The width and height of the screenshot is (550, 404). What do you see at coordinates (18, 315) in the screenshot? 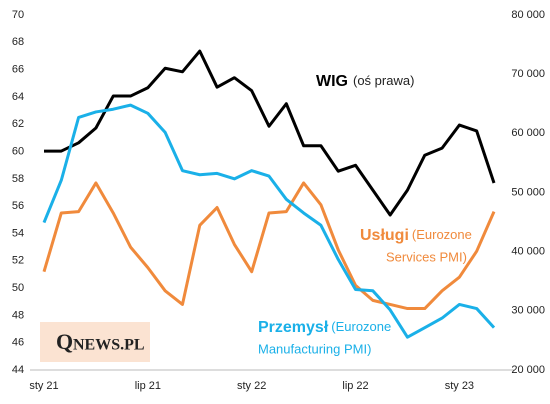
I see `y-tick-label: 48` at bounding box center [18, 315].